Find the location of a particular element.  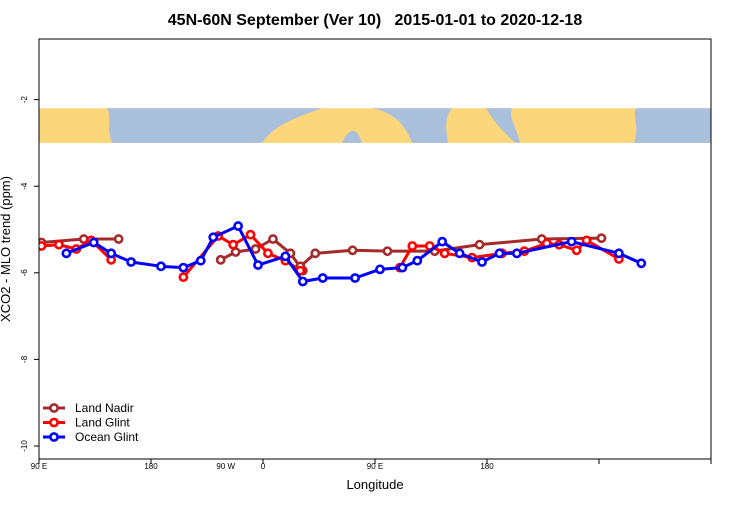

y-tick-label: -8 is located at coordinates (24, 359).